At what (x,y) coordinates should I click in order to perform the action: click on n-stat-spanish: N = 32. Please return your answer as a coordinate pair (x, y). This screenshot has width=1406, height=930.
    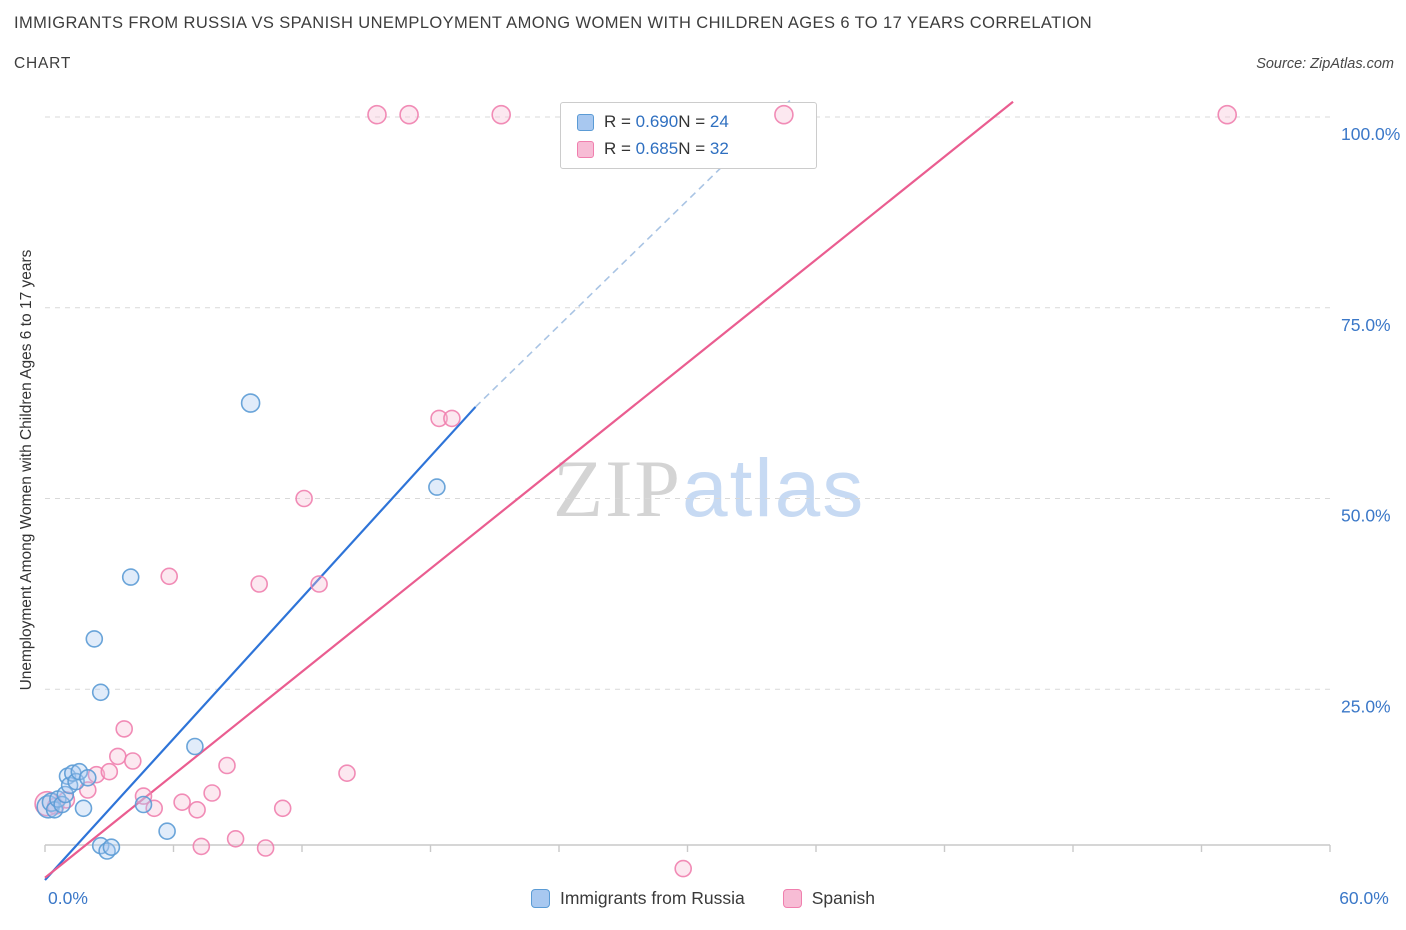
    Looking at the image, I should click on (703, 148).